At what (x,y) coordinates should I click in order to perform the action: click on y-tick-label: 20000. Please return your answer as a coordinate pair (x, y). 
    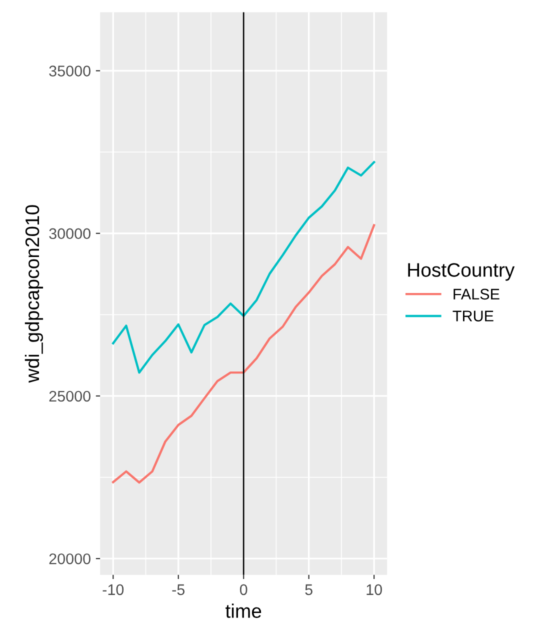
    Looking at the image, I should click on (69, 558).